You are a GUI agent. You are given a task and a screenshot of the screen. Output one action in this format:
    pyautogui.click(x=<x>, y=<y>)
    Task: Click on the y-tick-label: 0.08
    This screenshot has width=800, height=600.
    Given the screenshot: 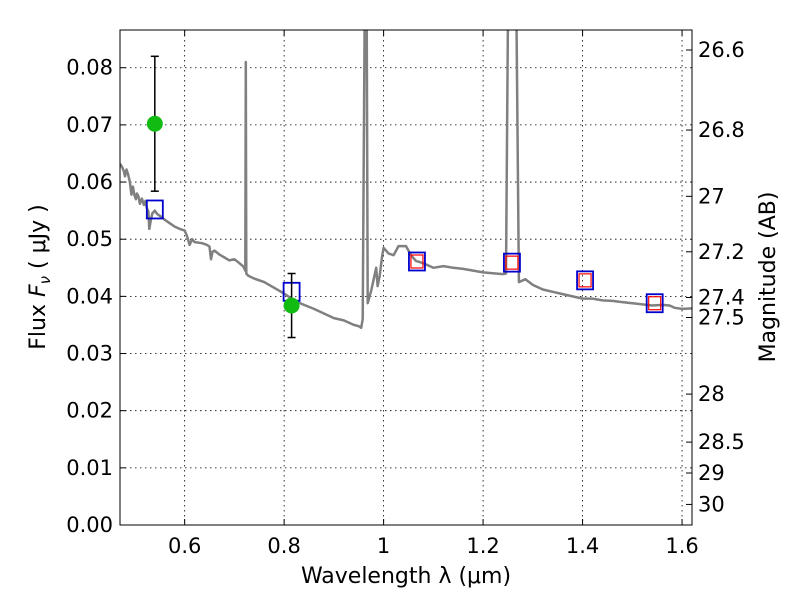 What is the action you would take?
    pyautogui.click(x=89, y=68)
    